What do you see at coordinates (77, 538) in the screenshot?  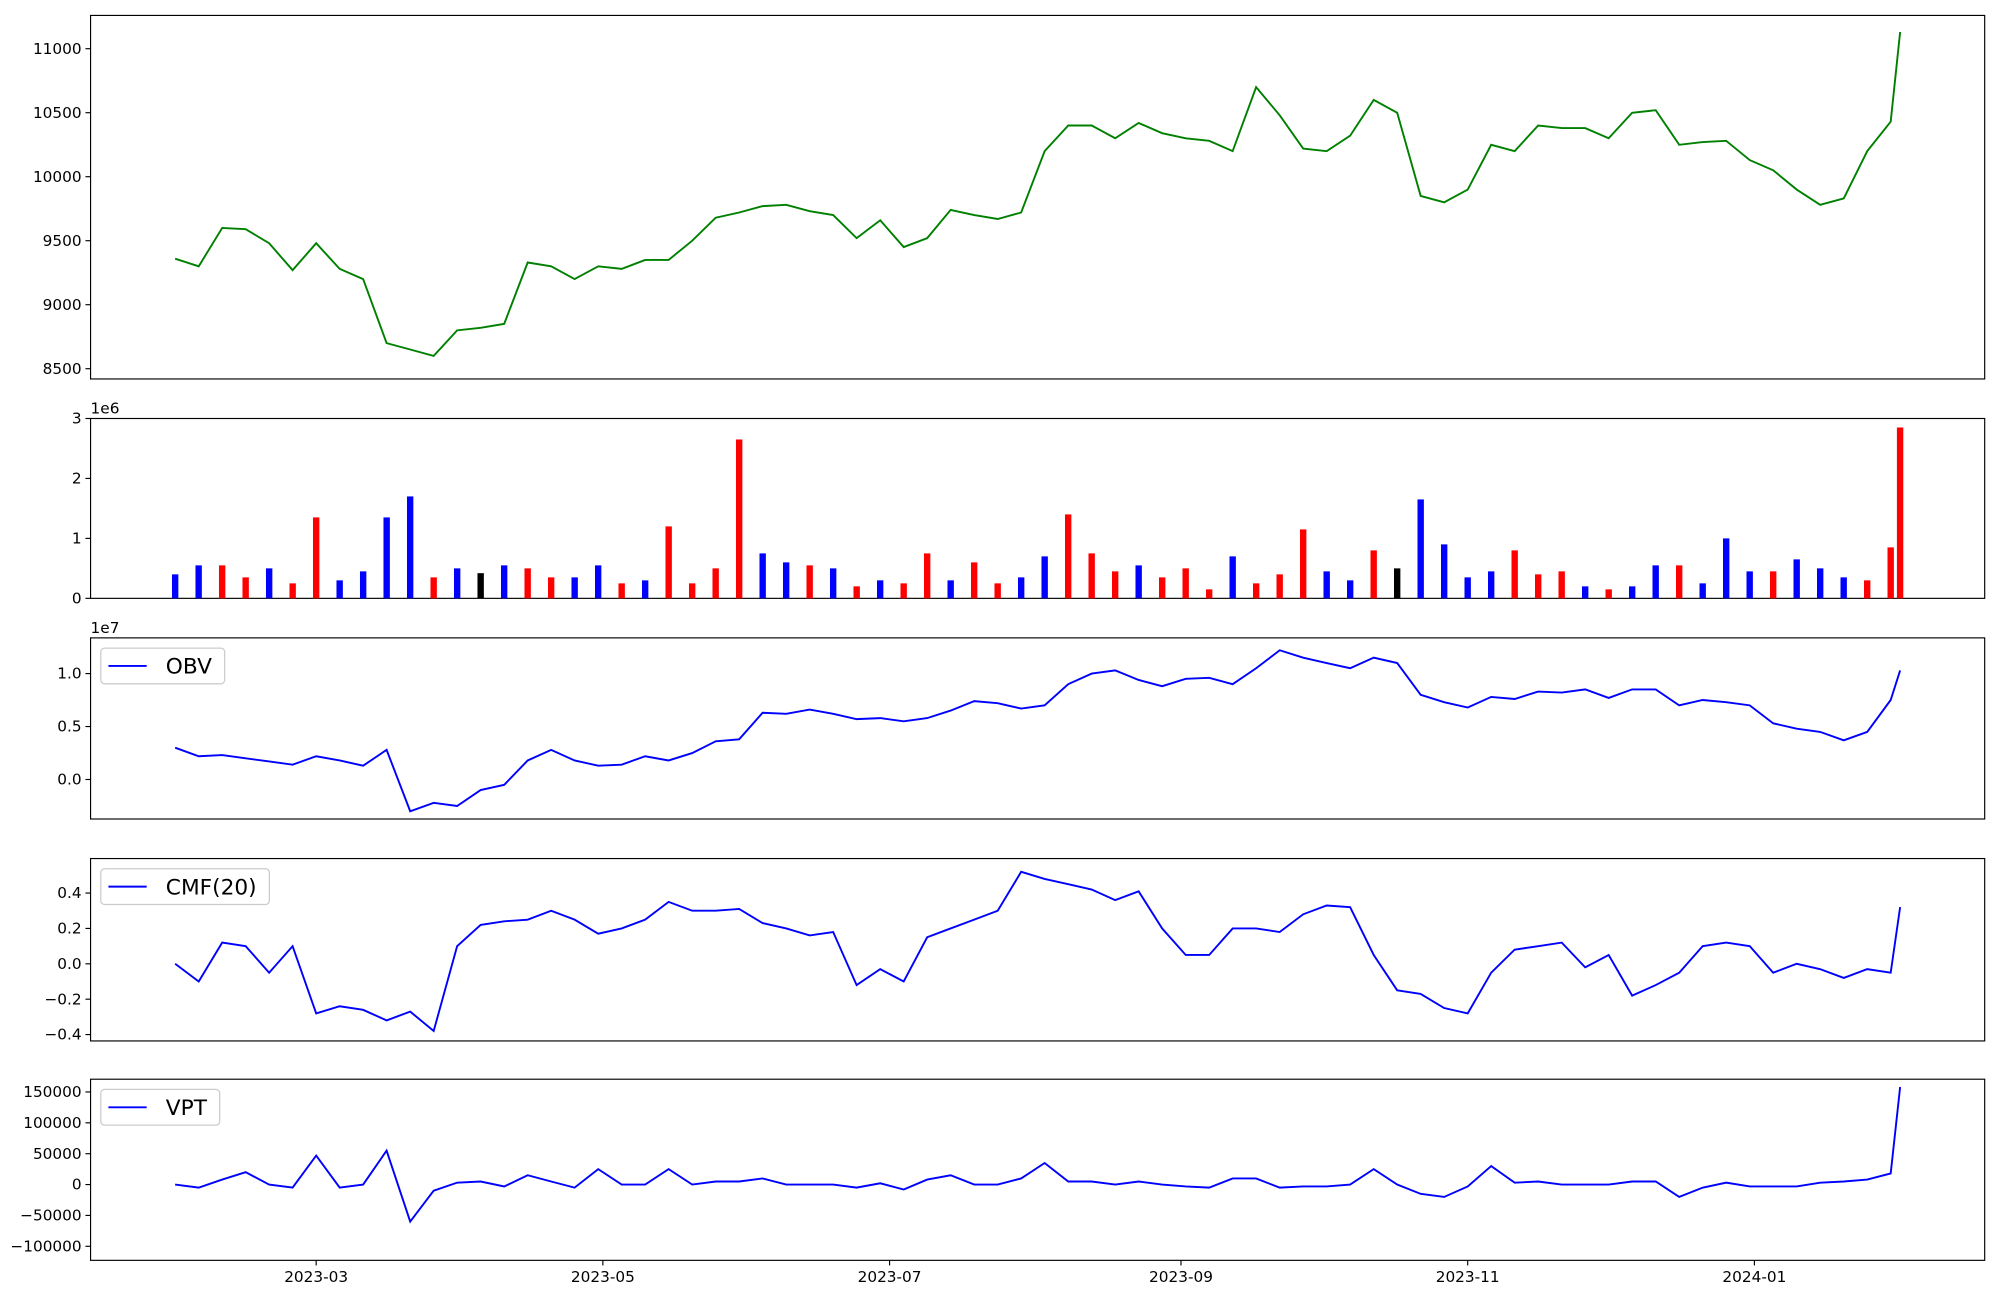 I see `y-tick-label: 1` at bounding box center [77, 538].